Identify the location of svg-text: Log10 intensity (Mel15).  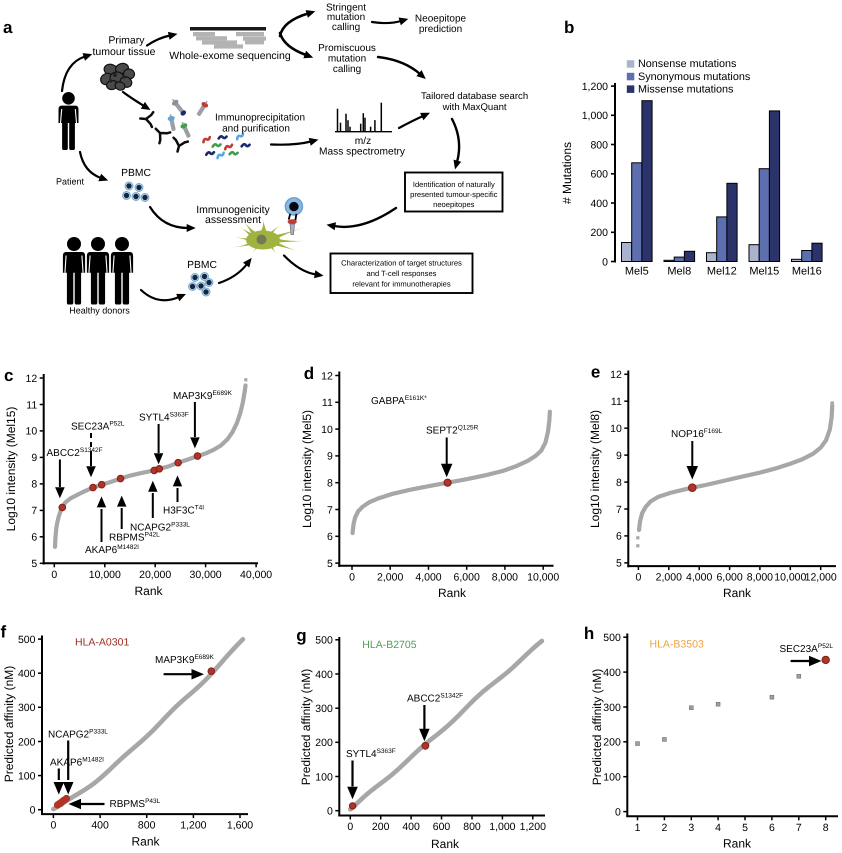
(11, 469).